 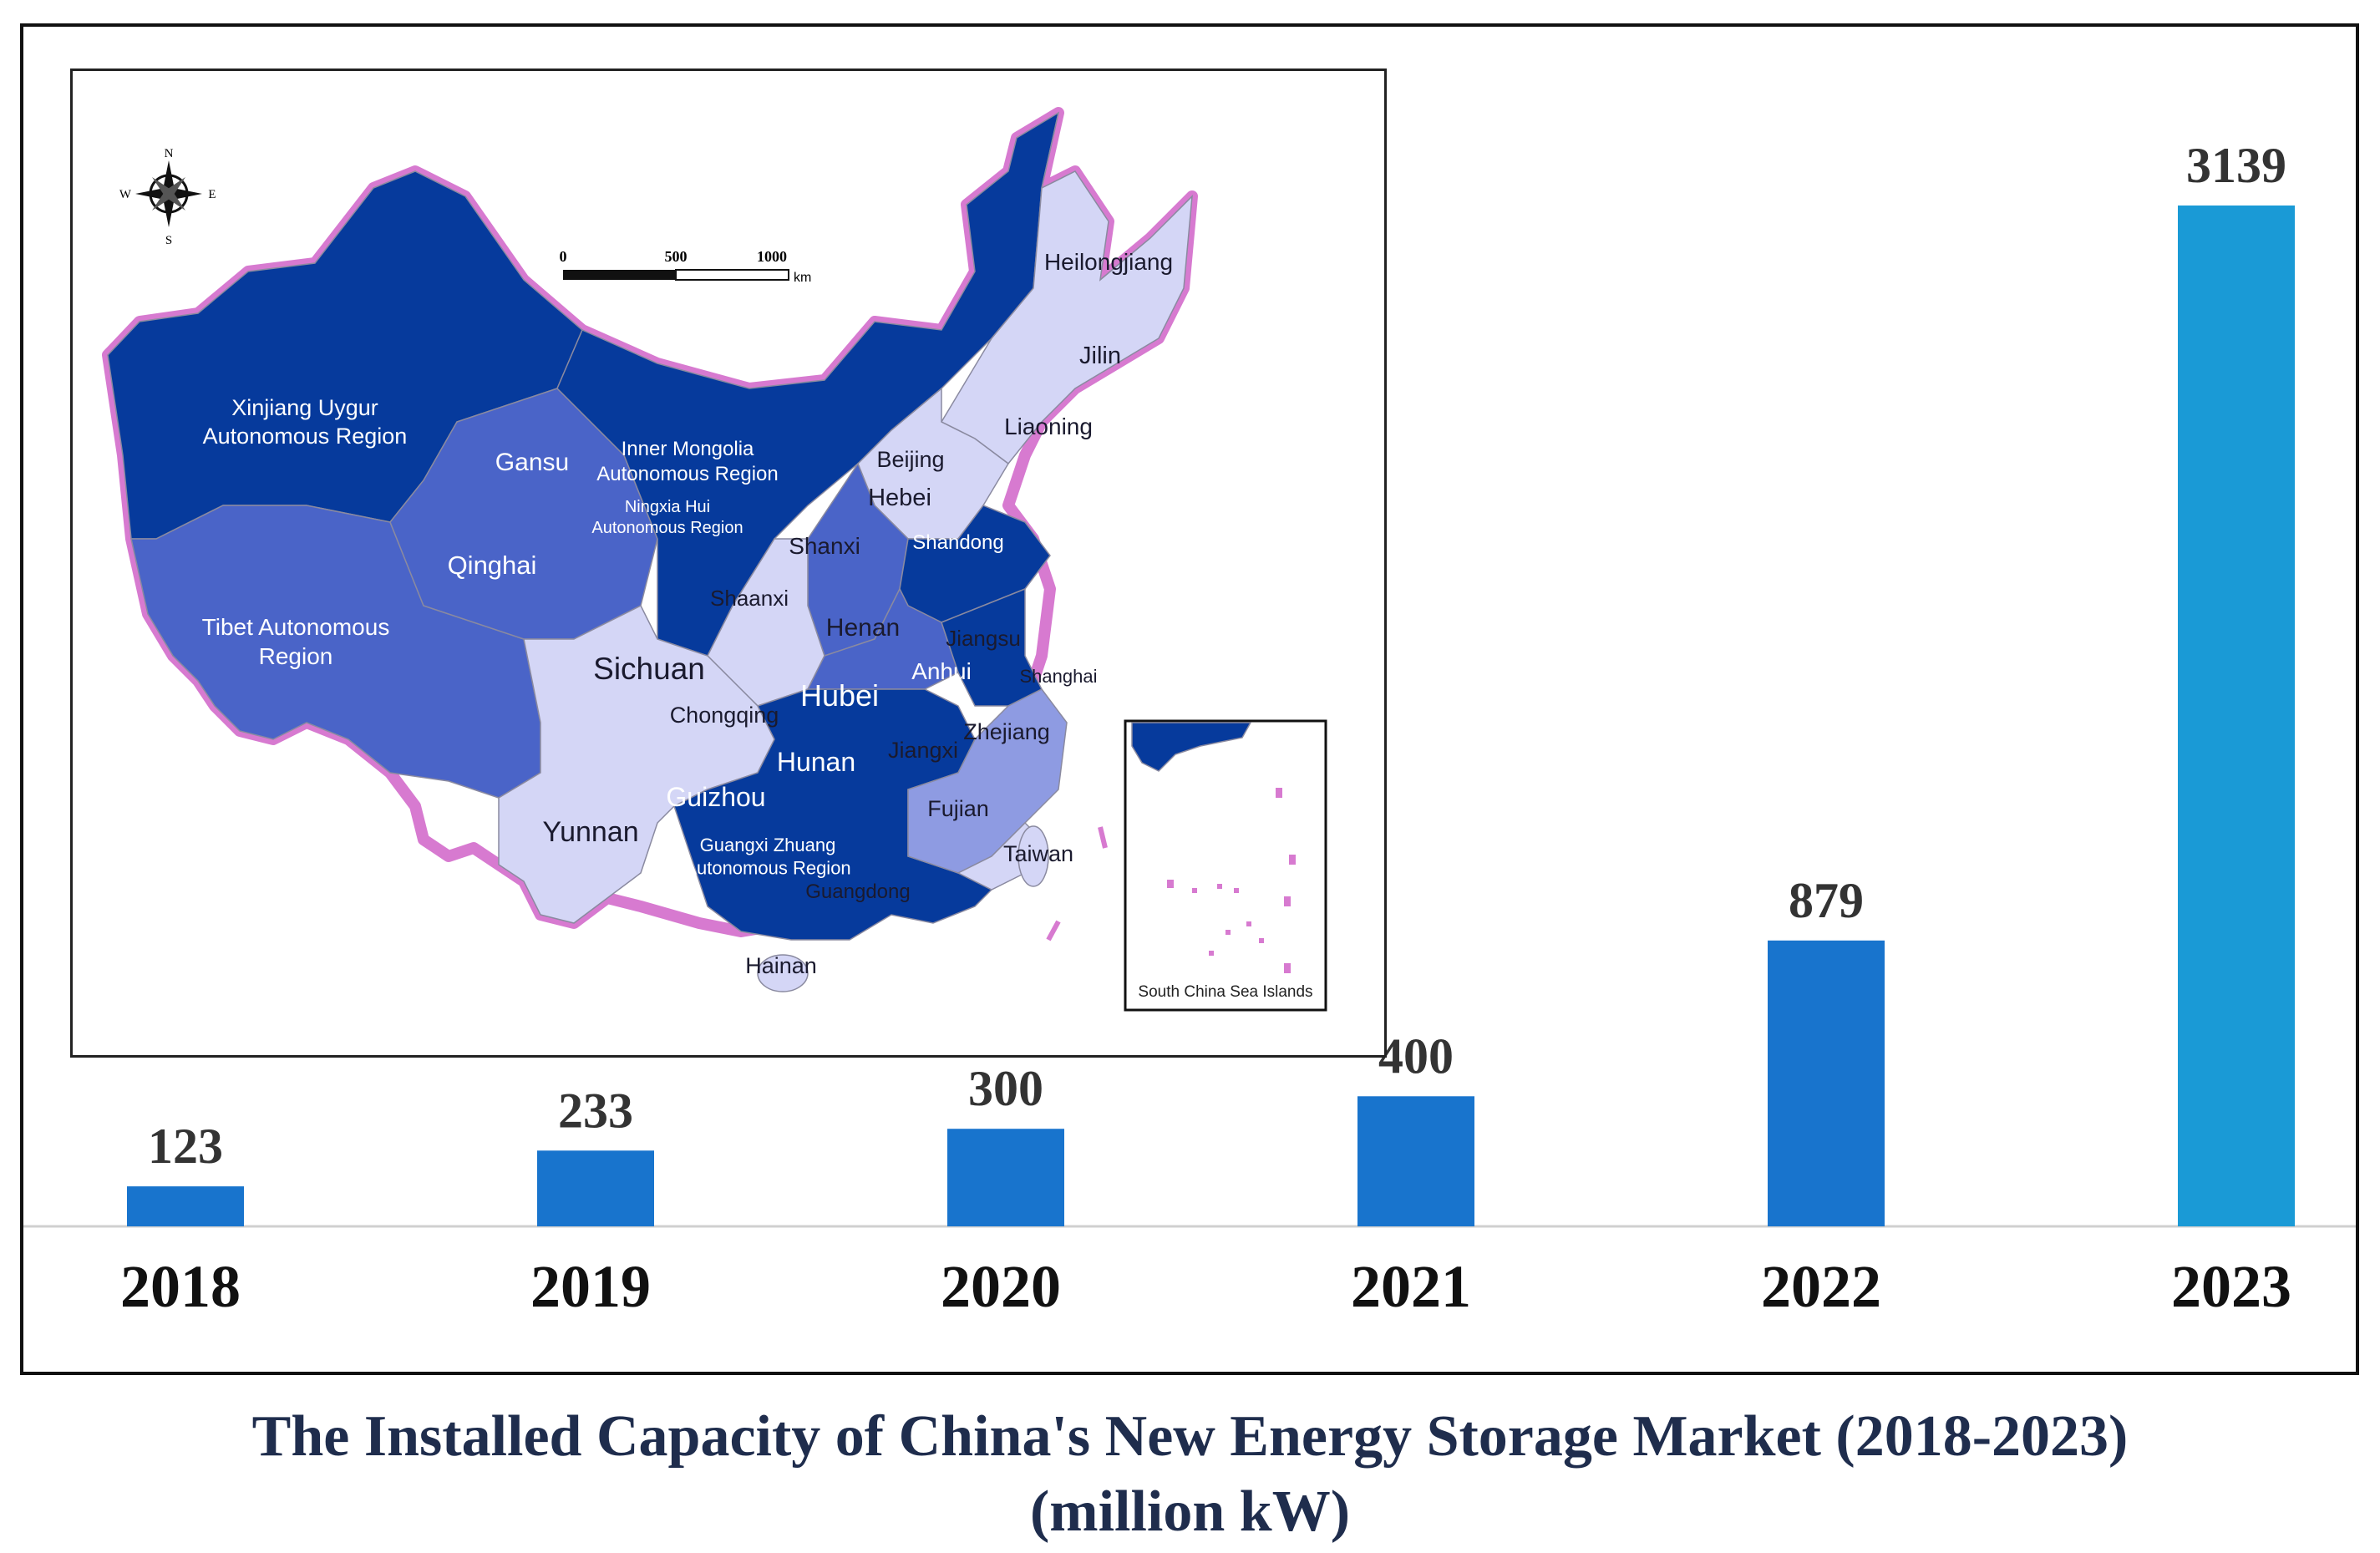 I want to click on inset-south-china-sea: South China Sea Islands, so click(x=1225, y=865).